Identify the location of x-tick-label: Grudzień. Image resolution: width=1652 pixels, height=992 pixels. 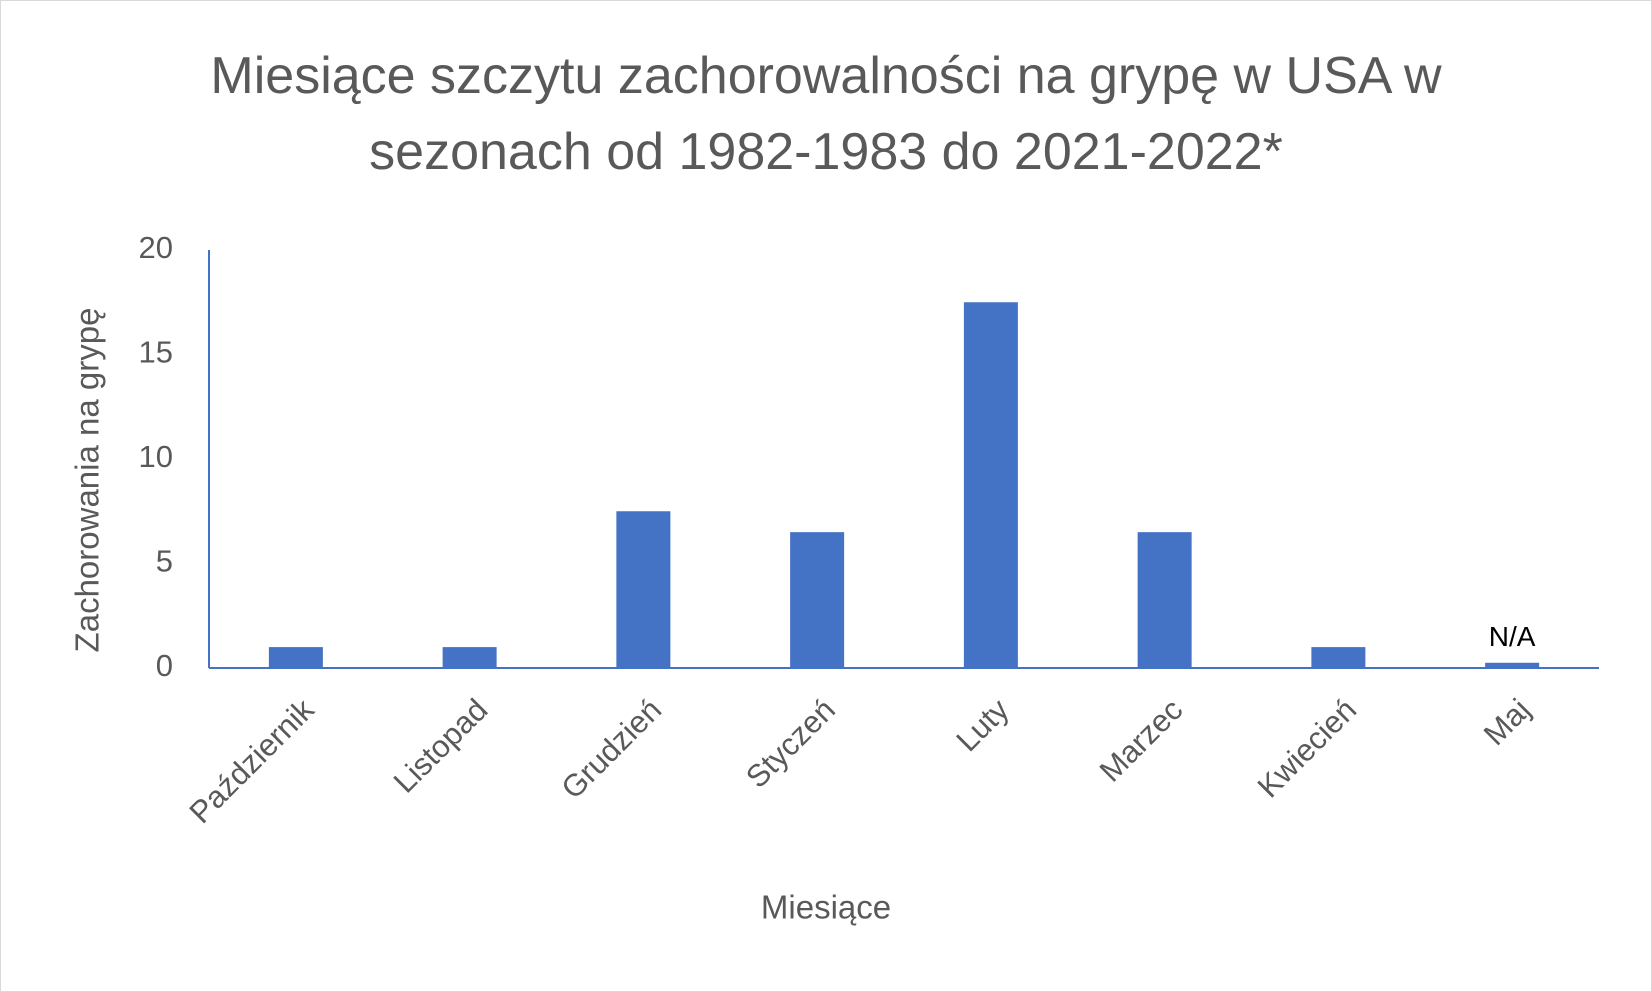
(611, 749).